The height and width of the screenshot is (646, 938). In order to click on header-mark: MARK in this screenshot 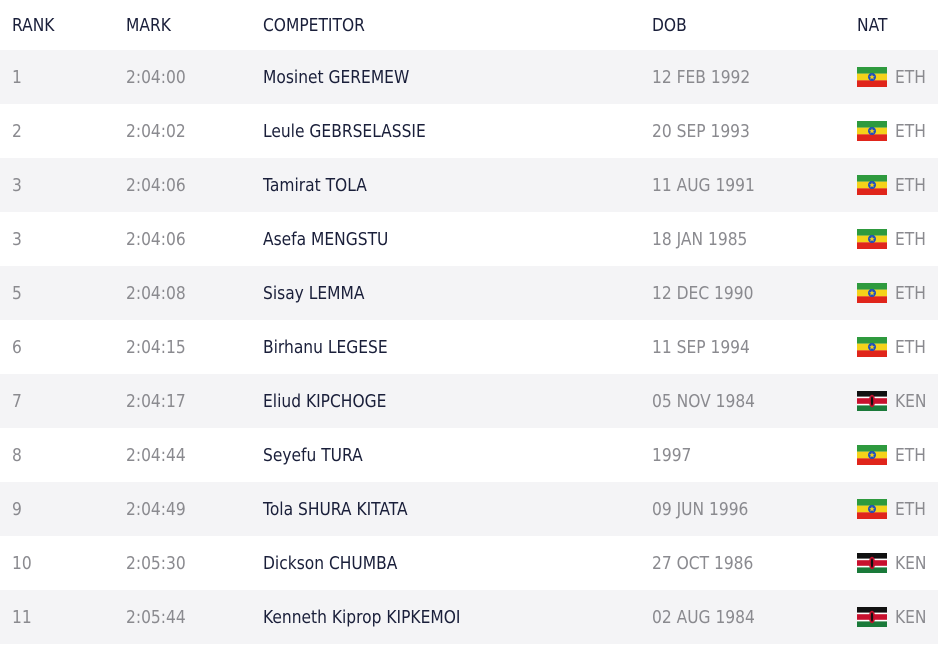, I will do `click(148, 25)`.